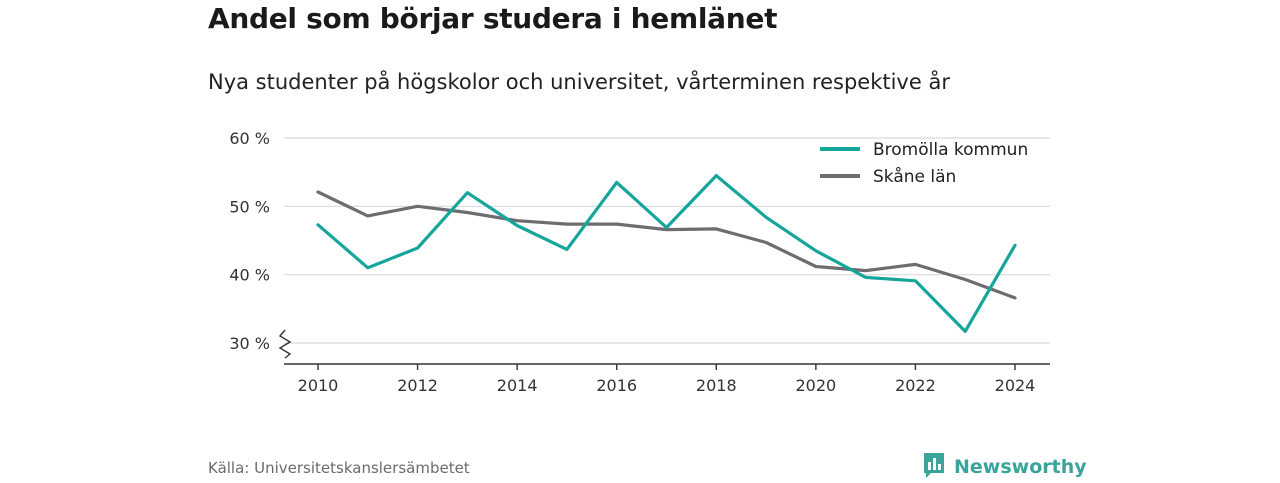 Image resolution: width=1280 pixels, height=483 pixels. I want to click on x-tick-label: 2022, so click(915, 385).